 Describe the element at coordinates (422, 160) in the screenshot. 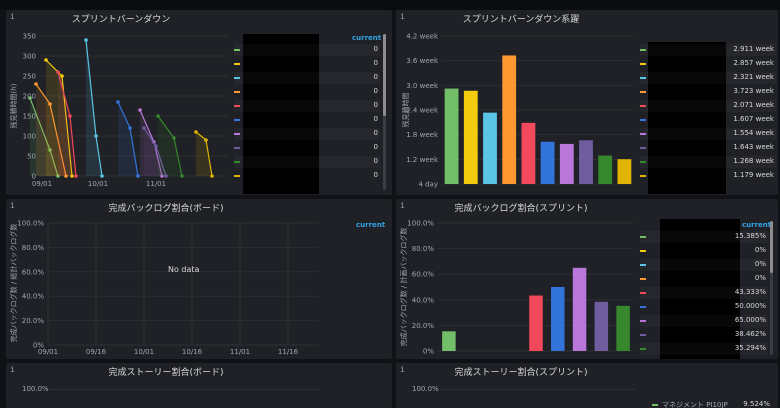

I see `y-tick-label: 1.2 week` at that location.